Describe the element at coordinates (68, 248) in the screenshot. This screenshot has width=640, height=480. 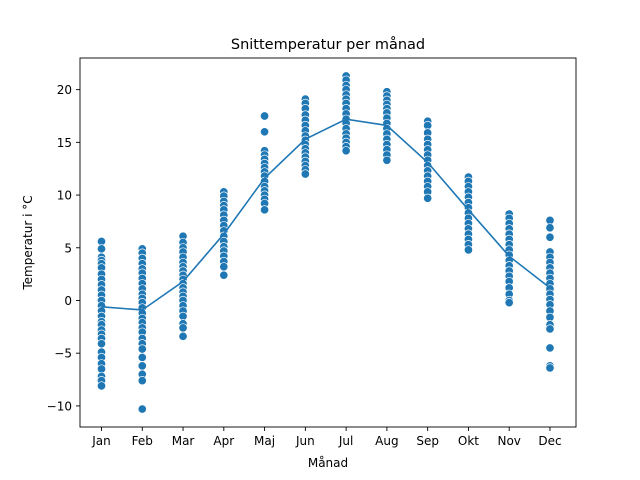
I see `y-tick-label: 5` at that location.